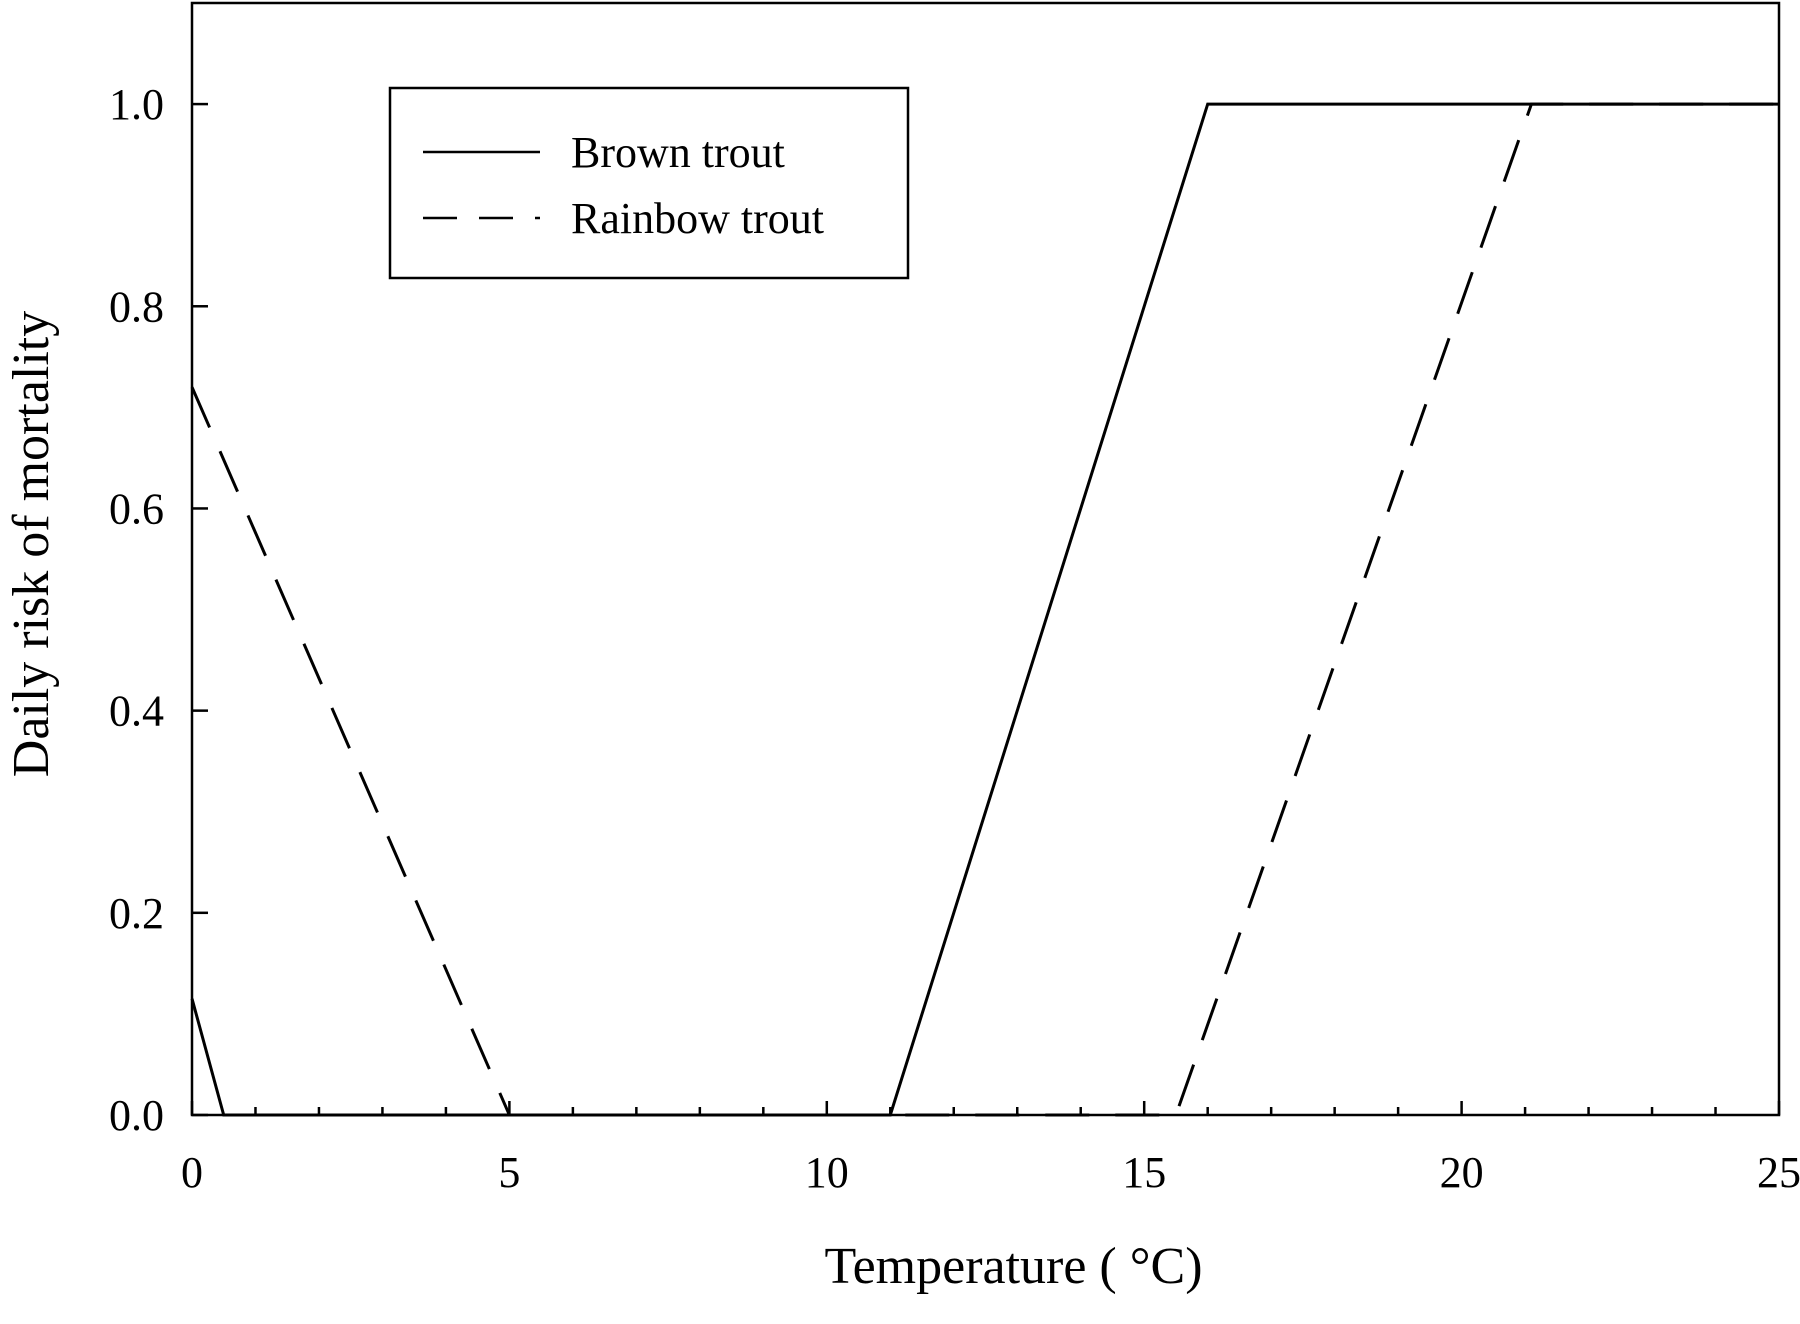  What do you see at coordinates (1778, 1172) in the screenshot?
I see `x-tick-label: 25` at bounding box center [1778, 1172].